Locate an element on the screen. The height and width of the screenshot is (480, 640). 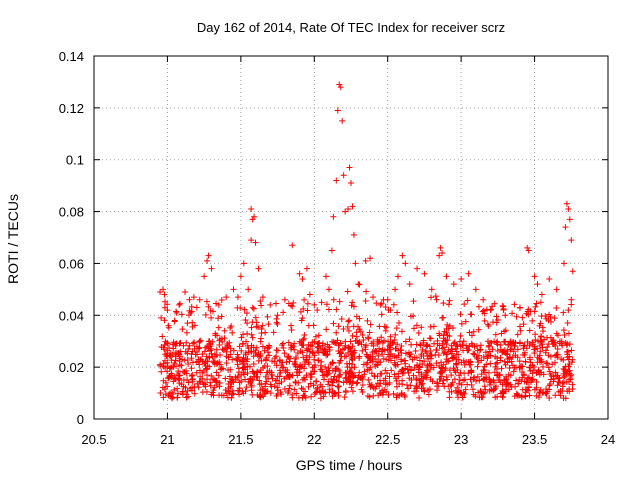
x-tick-label: 21.5 is located at coordinates (240, 439).